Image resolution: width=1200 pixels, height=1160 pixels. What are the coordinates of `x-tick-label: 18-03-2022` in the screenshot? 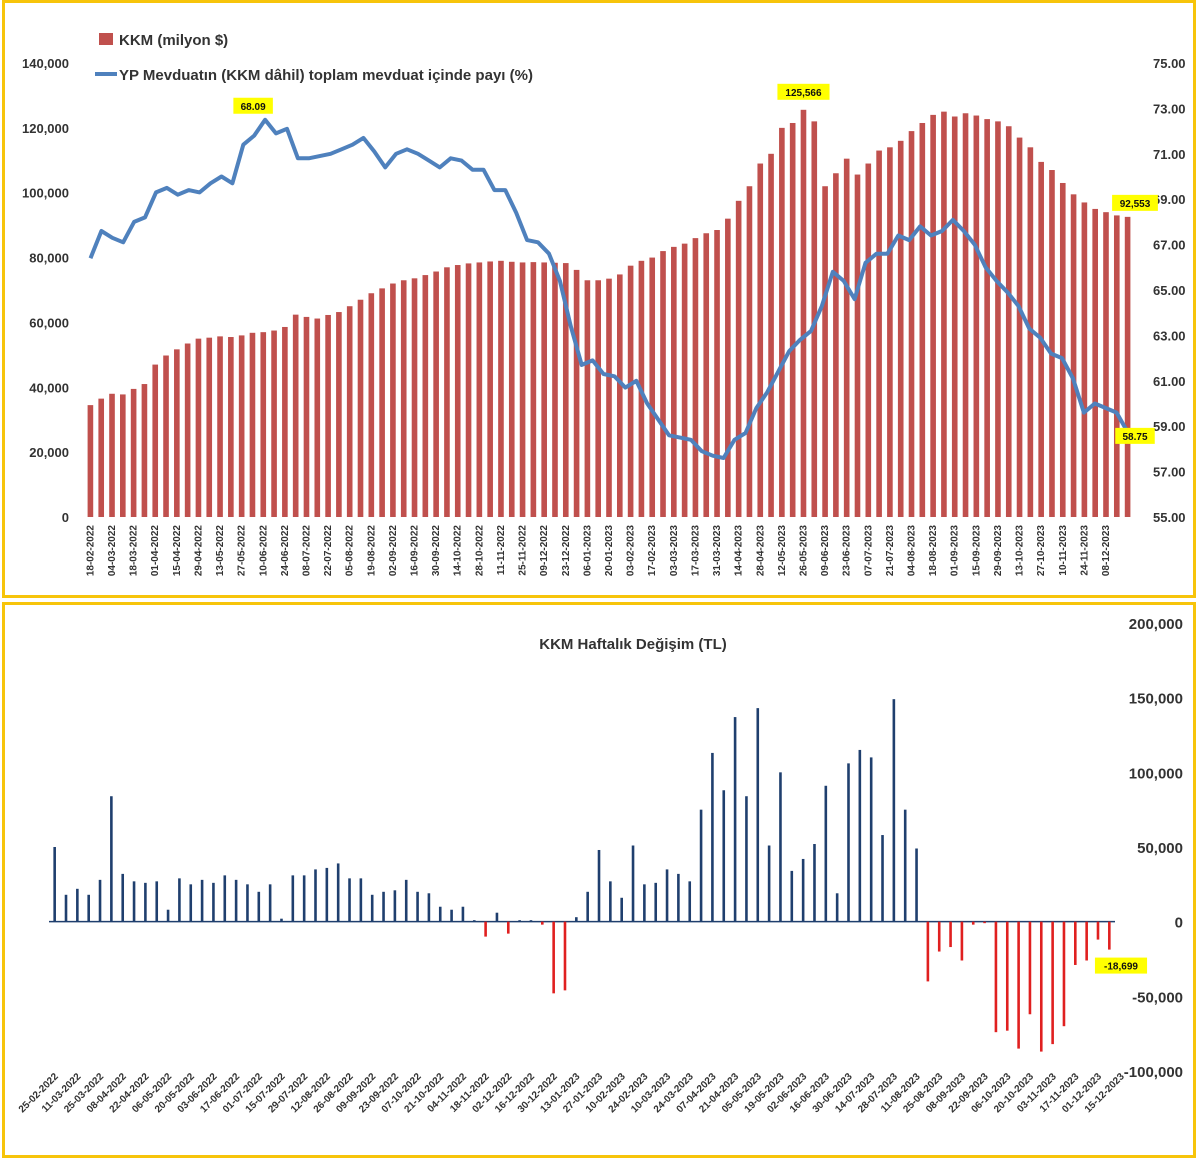 It's located at (134, 551).